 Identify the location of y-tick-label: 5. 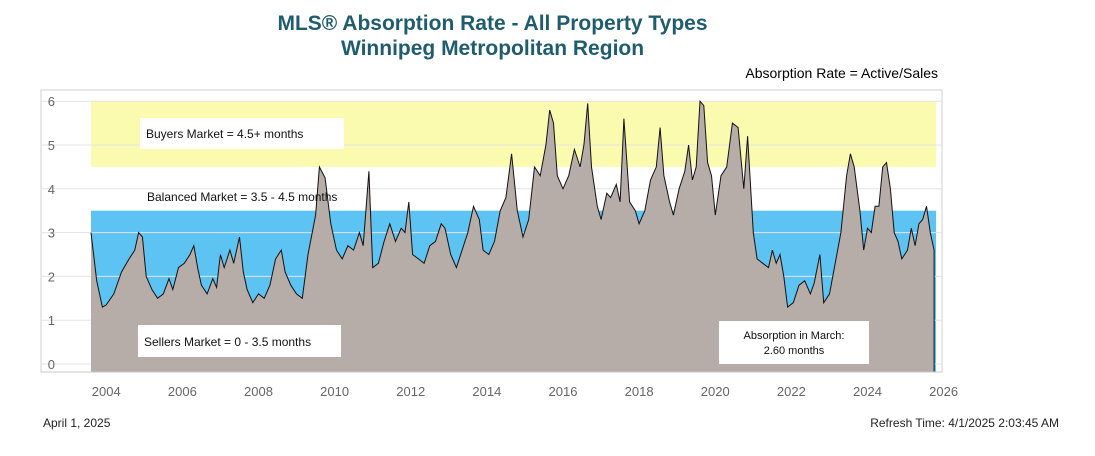
(51, 145).